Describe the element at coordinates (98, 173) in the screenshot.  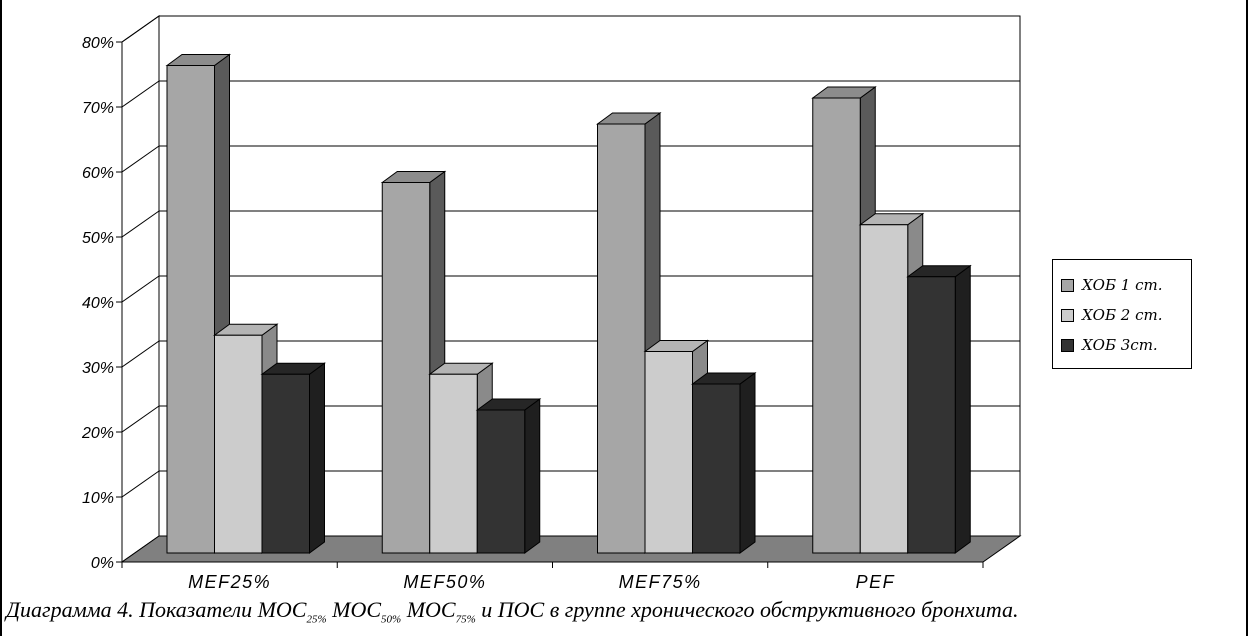
I see `y-tick-label: 60%` at that location.